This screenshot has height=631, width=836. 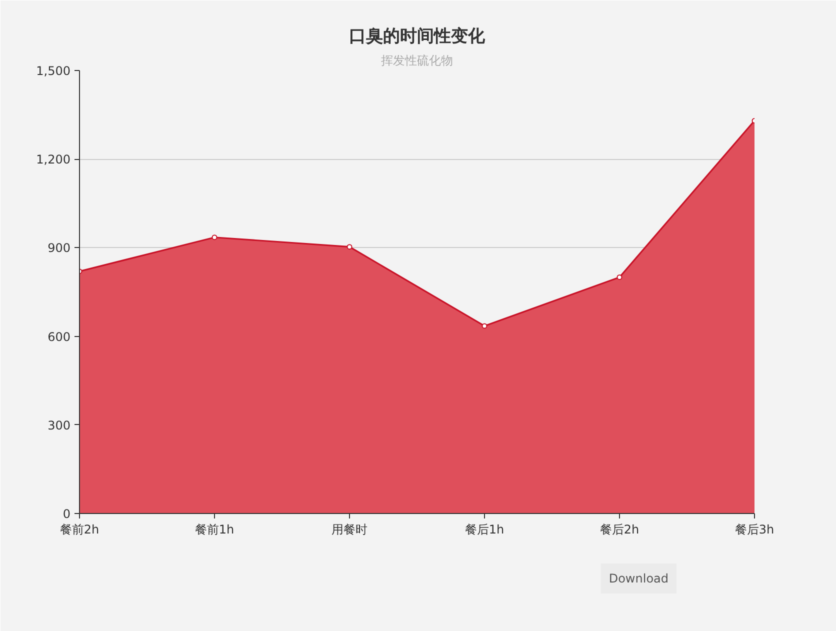 What do you see at coordinates (754, 529) in the screenshot?
I see `x-tick-label: 餐后3h` at bounding box center [754, 529].